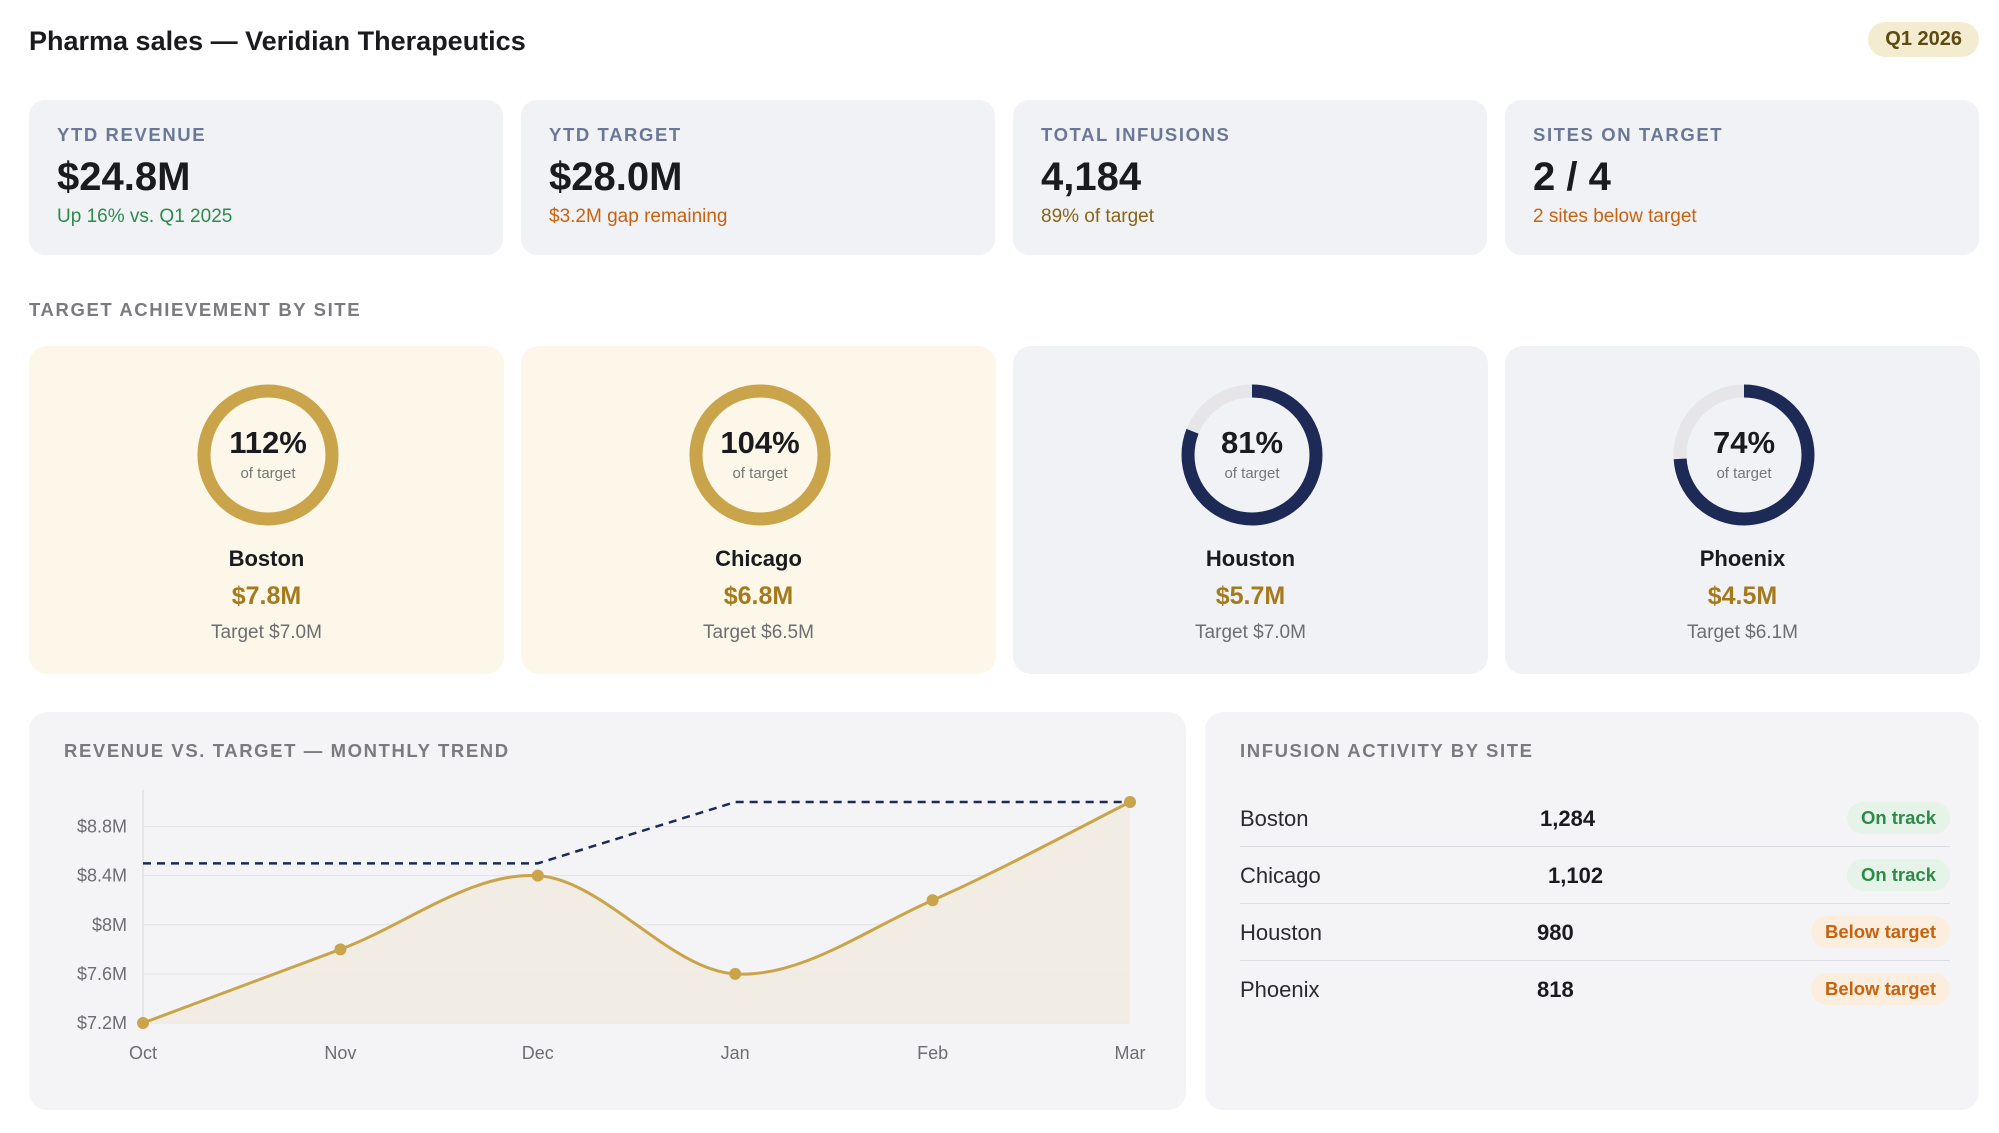  Describe the element at coordinates (1742, 558) in the screenshot. I see `site-name: Phoenix` at that location.